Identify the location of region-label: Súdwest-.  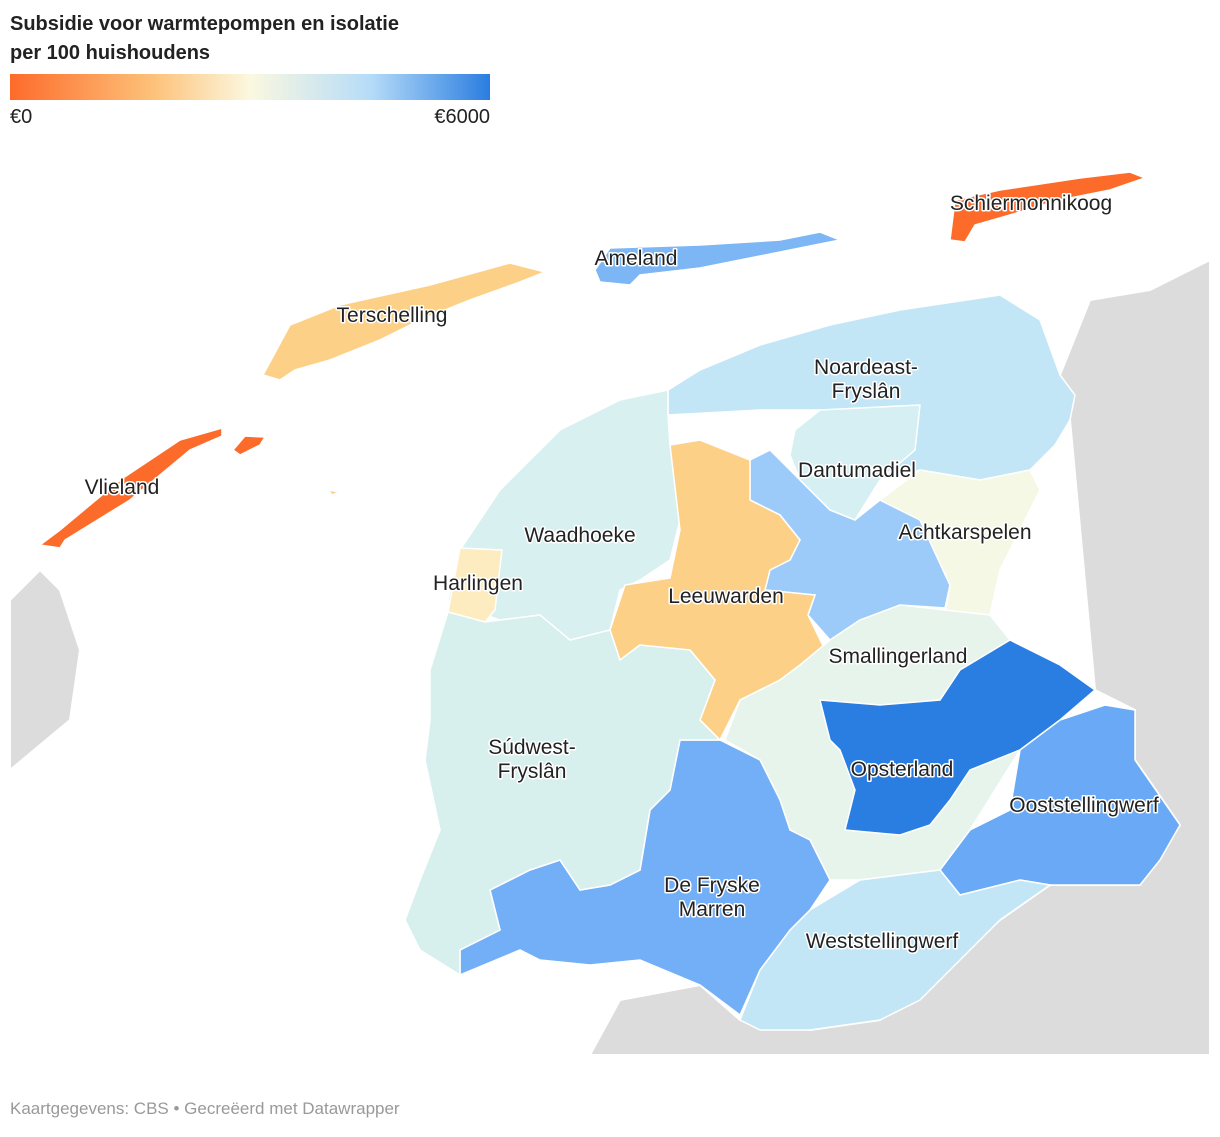
(532, 747).